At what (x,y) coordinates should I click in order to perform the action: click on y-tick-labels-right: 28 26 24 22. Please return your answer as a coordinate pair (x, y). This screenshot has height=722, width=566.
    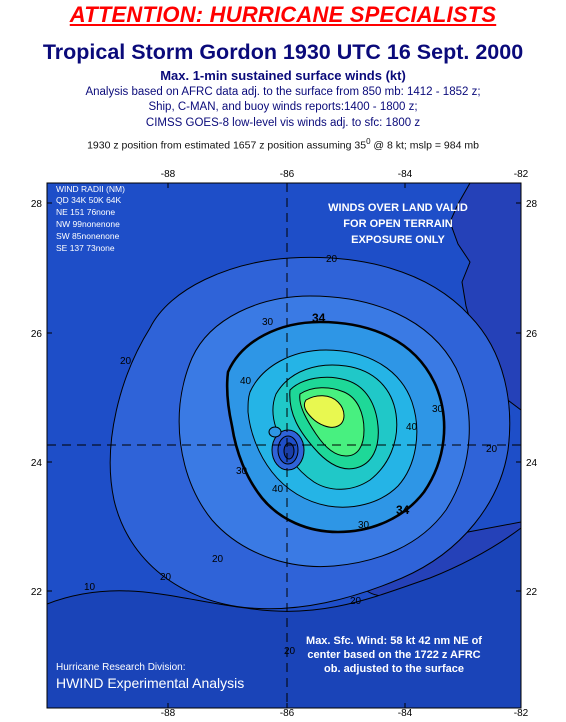
    Looking at the image, I should click on (532, 398).